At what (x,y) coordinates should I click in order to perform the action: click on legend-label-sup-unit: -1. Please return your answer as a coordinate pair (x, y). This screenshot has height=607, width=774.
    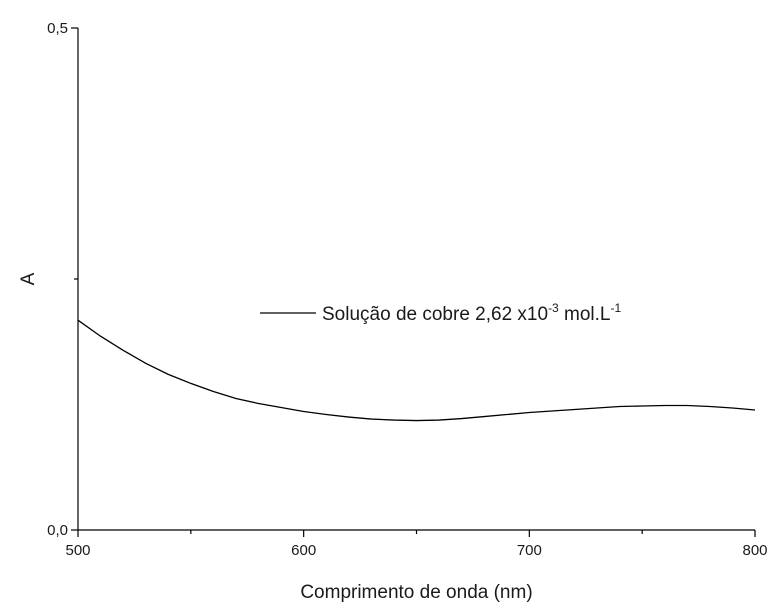
    Looking at the image, I should click on (615, 308).